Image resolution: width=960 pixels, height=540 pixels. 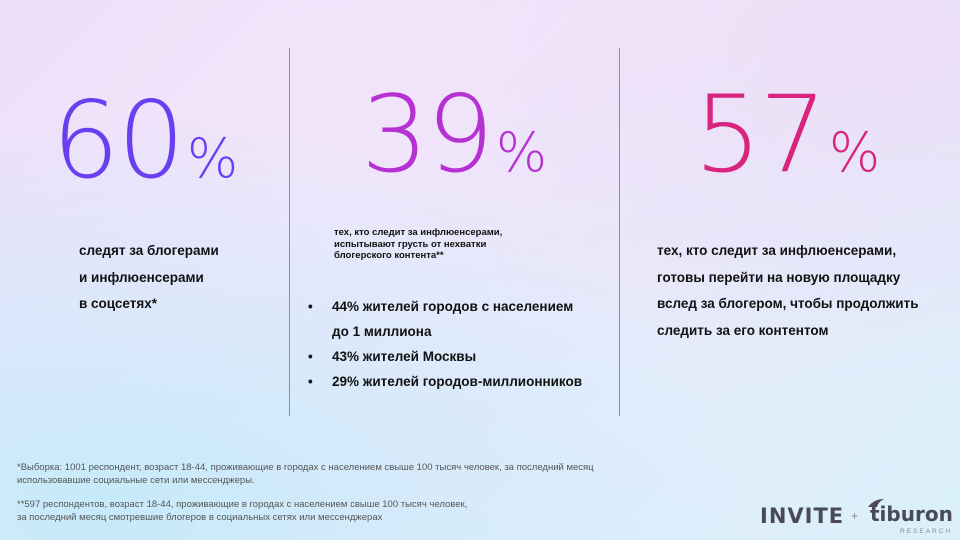 I want to click on invite-logo: INVITE, so click(x=802, y=516).